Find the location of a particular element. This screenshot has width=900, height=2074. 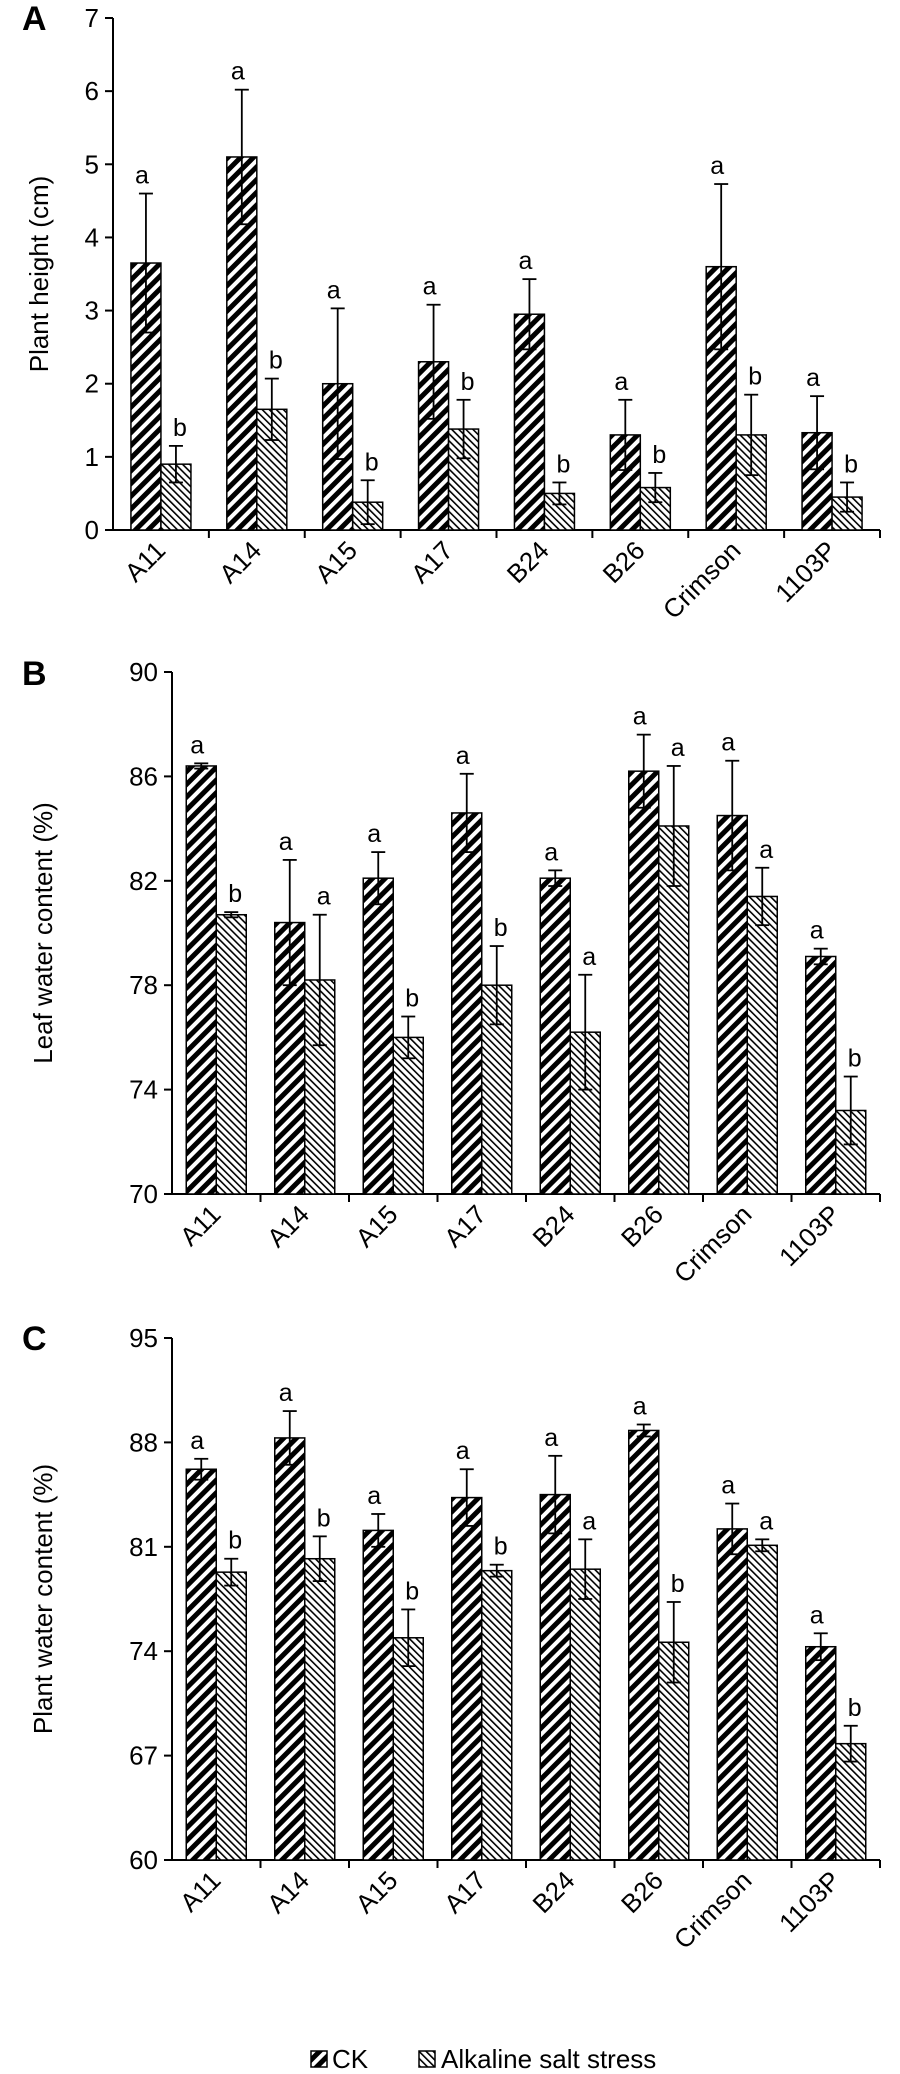

y-tick-label: 70 is located at coordinates (143, 1194).